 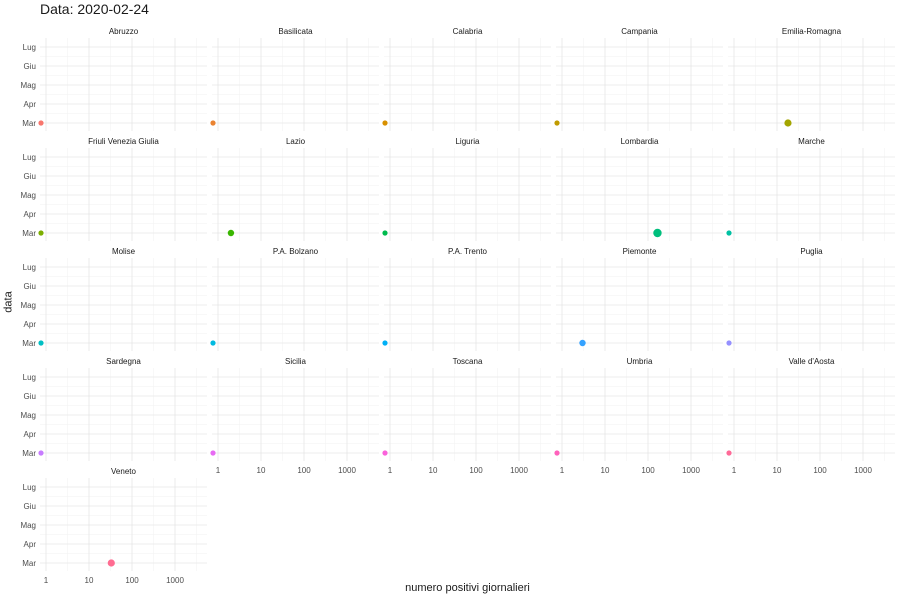 I want to click on data-point-sicilia, so click(x=213, y=453).